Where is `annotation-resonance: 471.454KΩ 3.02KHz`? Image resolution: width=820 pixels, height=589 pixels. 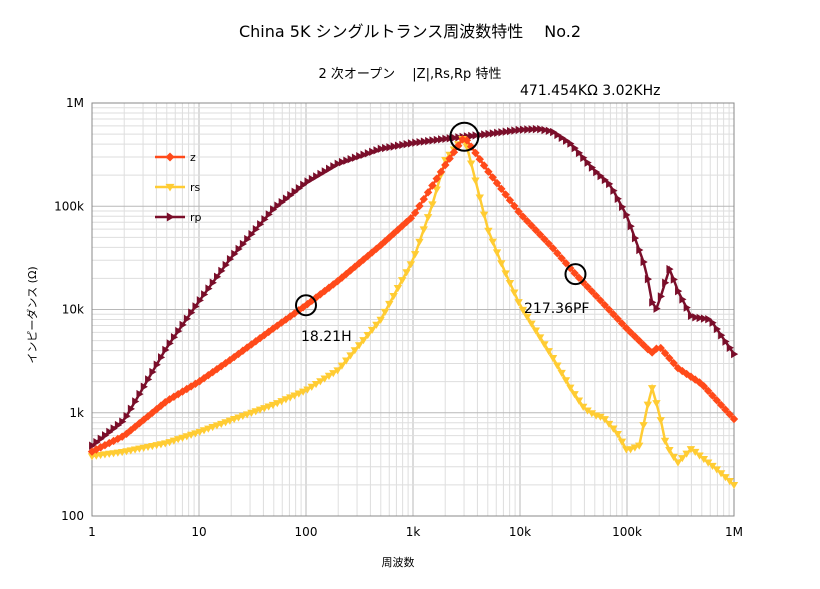
annotation-resonance: 471.454KΩ 3.02KHz is located at coordinates (590, 91).